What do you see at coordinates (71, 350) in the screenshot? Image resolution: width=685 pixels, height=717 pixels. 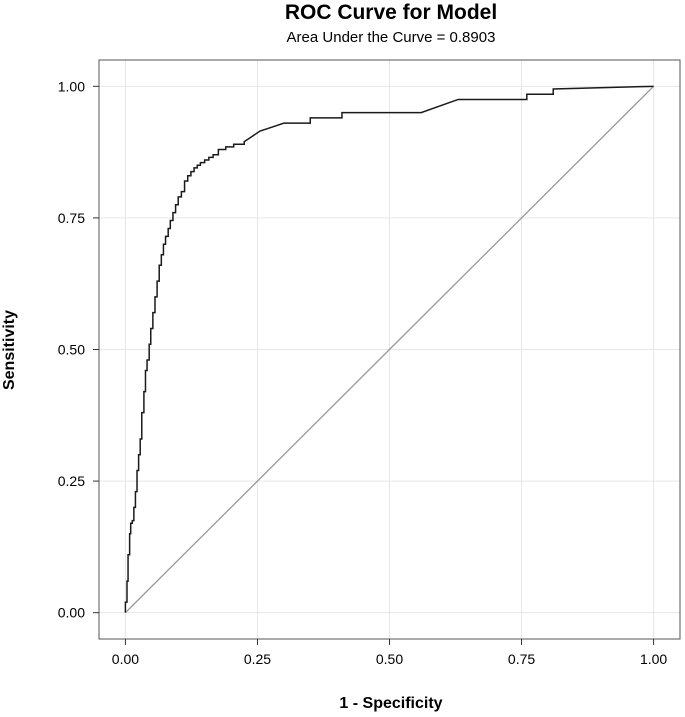 I see `y-tick-label: 0.50` at bounding box center [71, 350].